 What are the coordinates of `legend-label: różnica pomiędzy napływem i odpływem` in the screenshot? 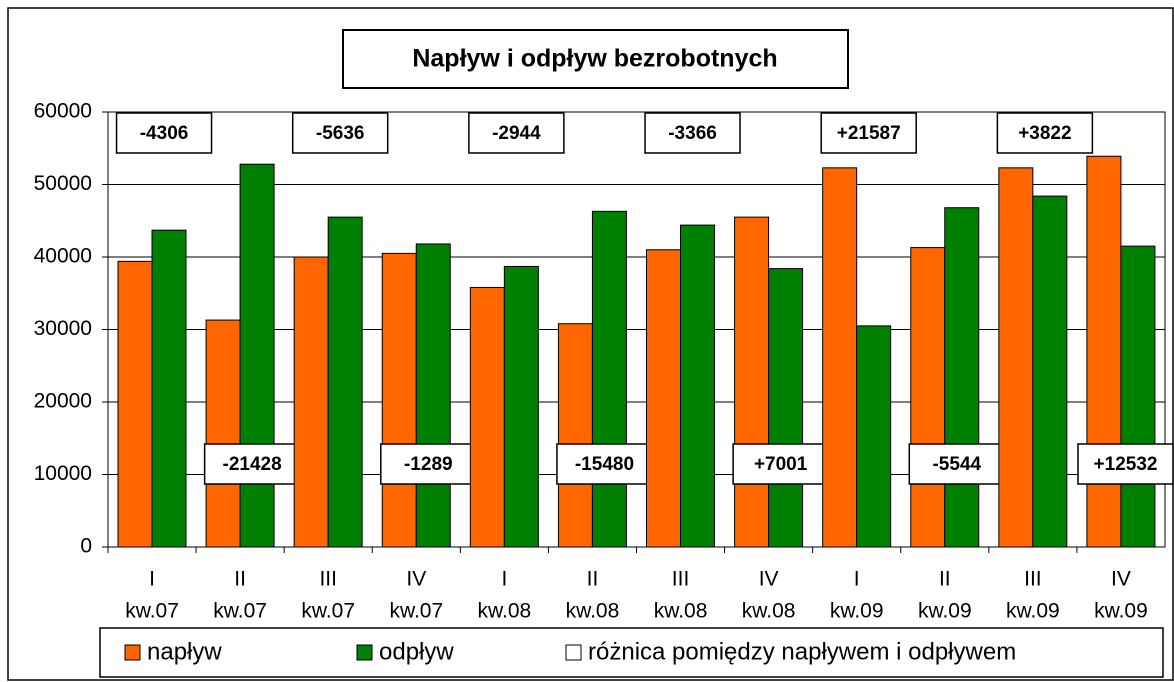 It's located at (802, 651).